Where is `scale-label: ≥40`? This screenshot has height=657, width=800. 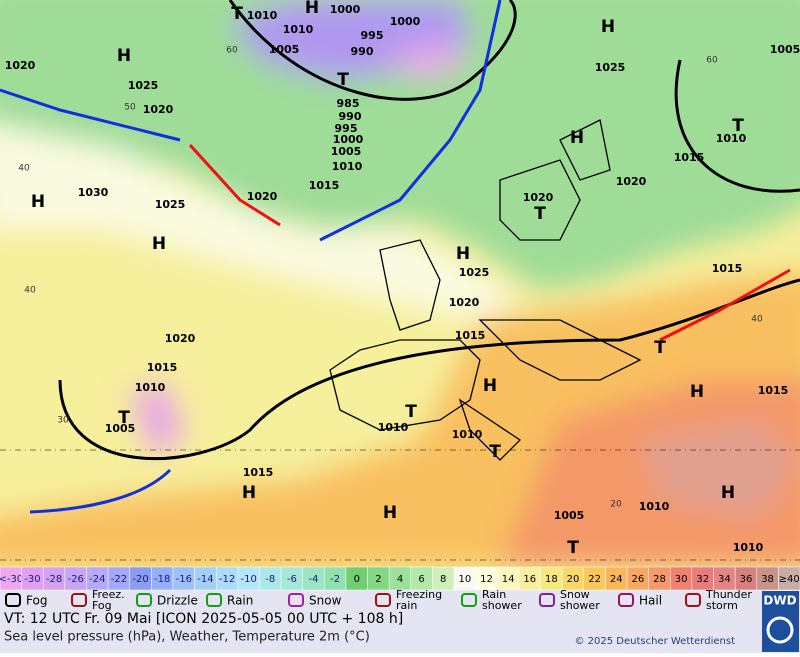
scale-label: ≥40 is located at coordinates (789, 579).